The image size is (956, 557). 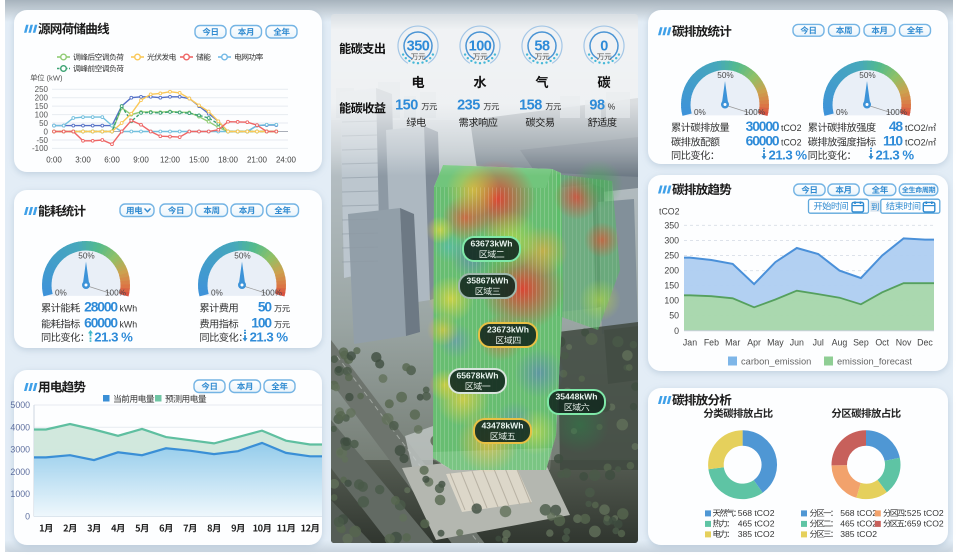 I want to click on svg-text: -100, so click(x=40, y=148).